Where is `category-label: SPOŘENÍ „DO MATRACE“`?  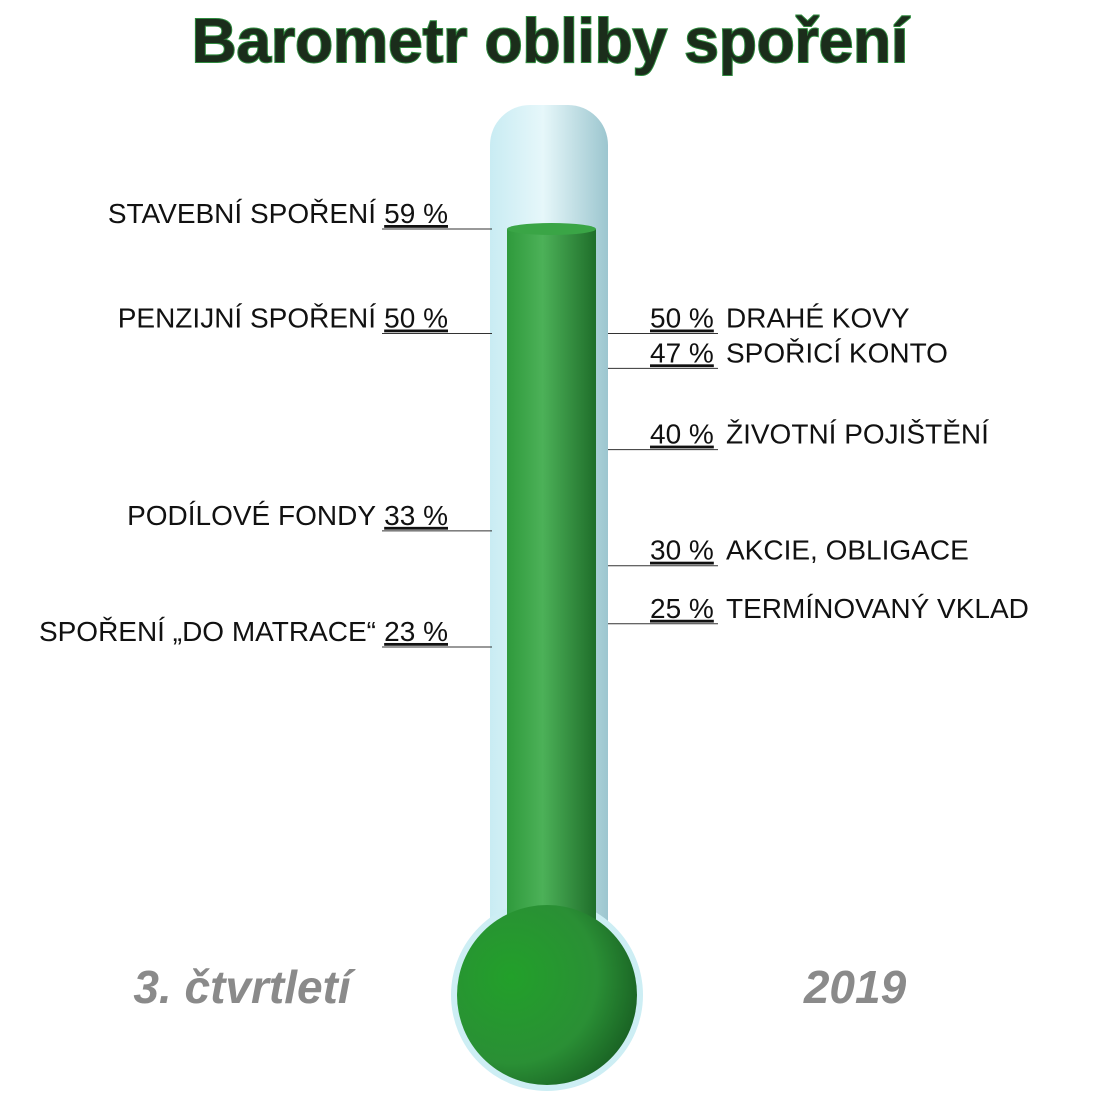 category-label: SPOŘENÍ „DO MATRACE“ is located at coordinates (207, 631).